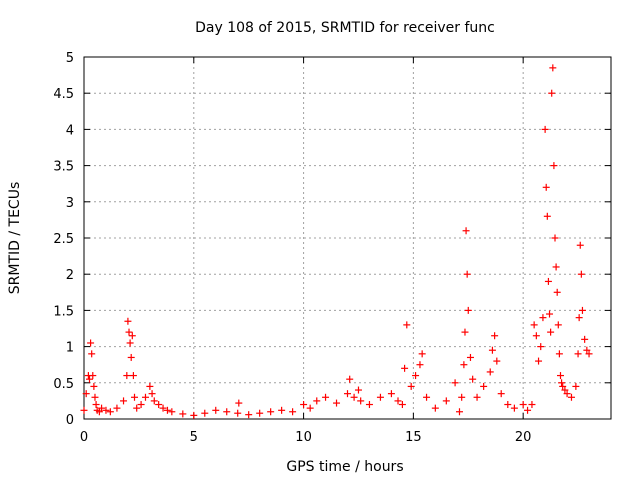  Describe the element at coordinates (344, 467) in the screenshot. I see `x-axis-label: GPS time / hours` at that location.